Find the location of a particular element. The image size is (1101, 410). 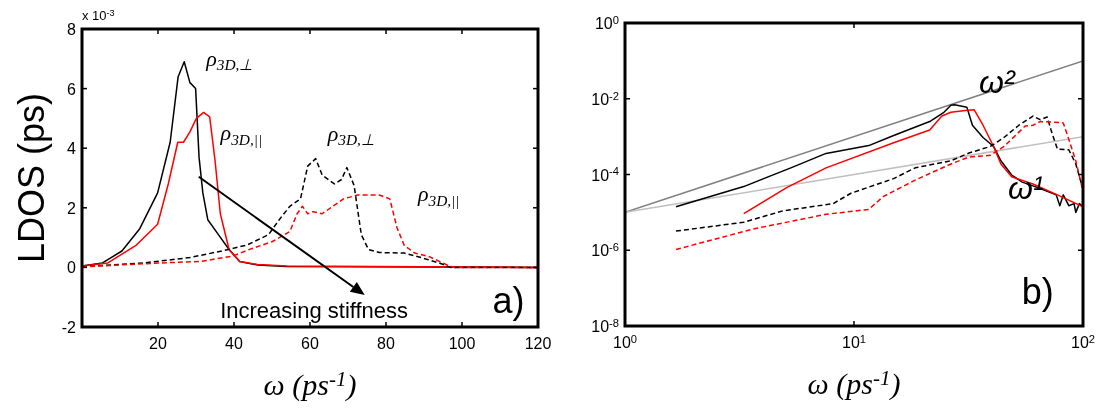

x-tick-label: 120 is located at coordinates (538, 343).